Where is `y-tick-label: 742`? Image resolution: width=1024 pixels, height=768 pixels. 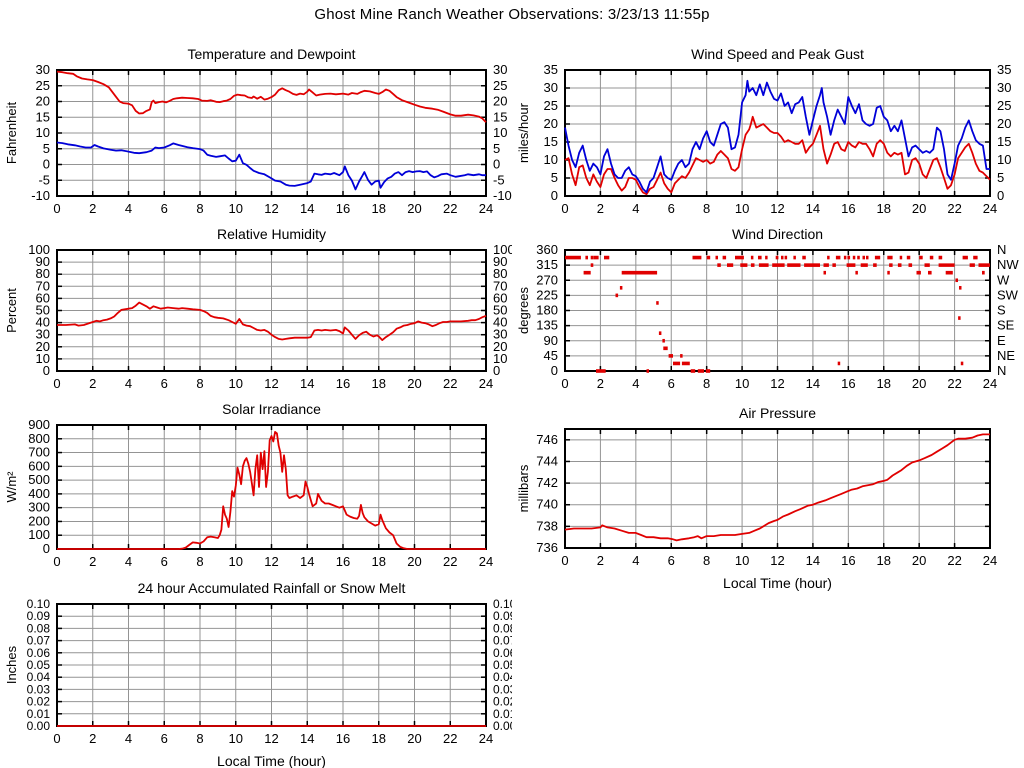 y-tick-label: 742 is located at coordinates (547, 482).